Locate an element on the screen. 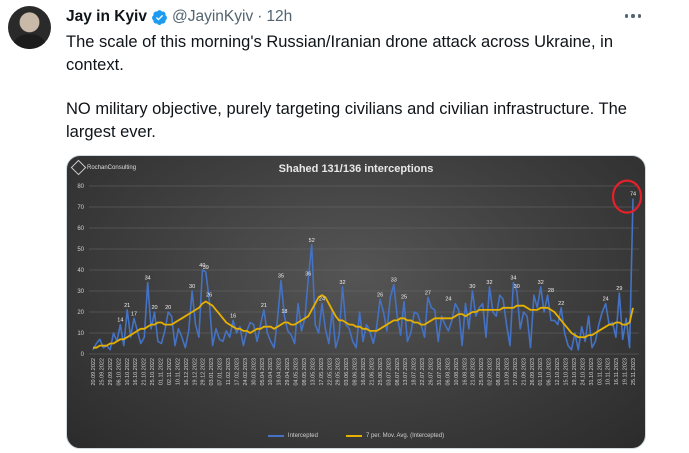 The width and height of the screenshot is (689, 453). x-tick-label-46: 25.08.2023 is located at coordinates (482, 372).